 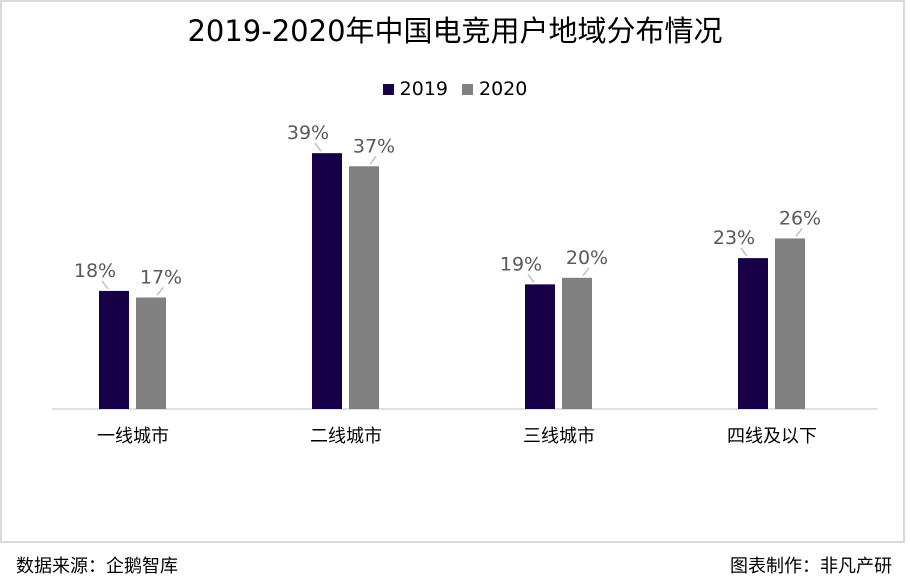 What do you see at coordinates (95, 271) in the screenshot?
I see `data-label: 18%` at bounding box center [95, 271].